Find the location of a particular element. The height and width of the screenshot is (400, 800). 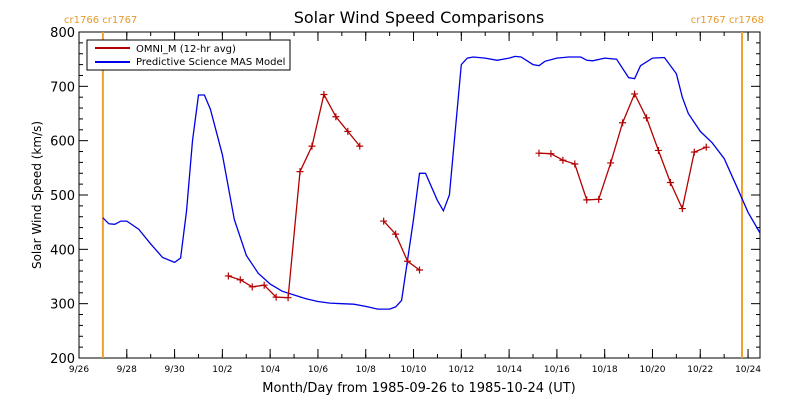

y-tick-label: 700 is located at coordinates (62, 87).